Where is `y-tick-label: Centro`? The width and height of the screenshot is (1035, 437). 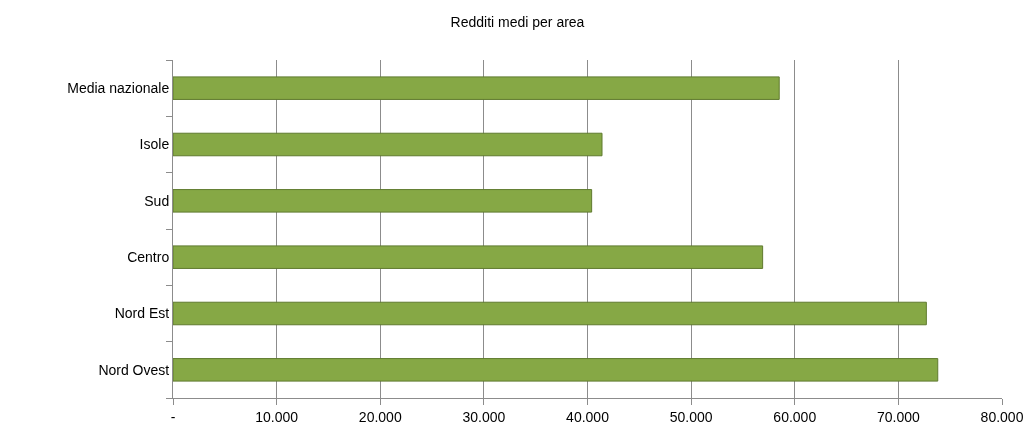 y-tick-label: Centro is located at coordinates (148, 257).